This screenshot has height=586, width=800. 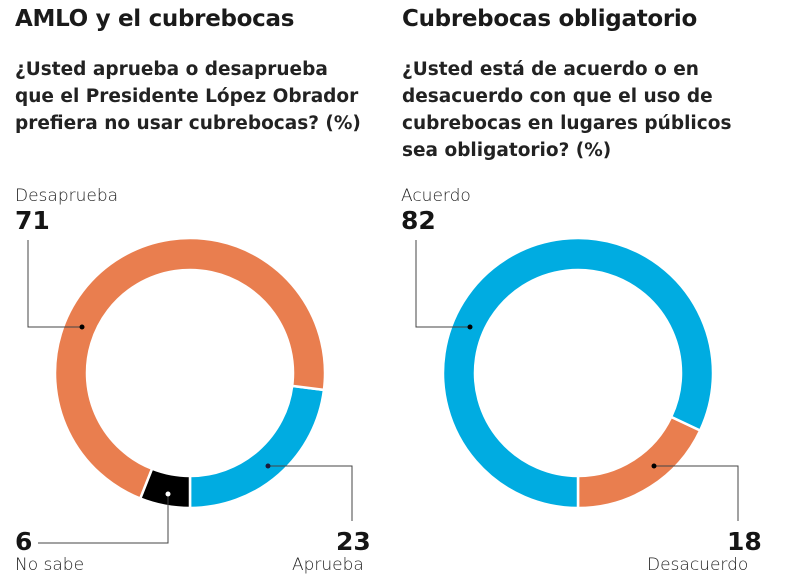 I want to click on left-question-line: ¿Usted aprueba o desaprueba, so click(x=171, y=69).